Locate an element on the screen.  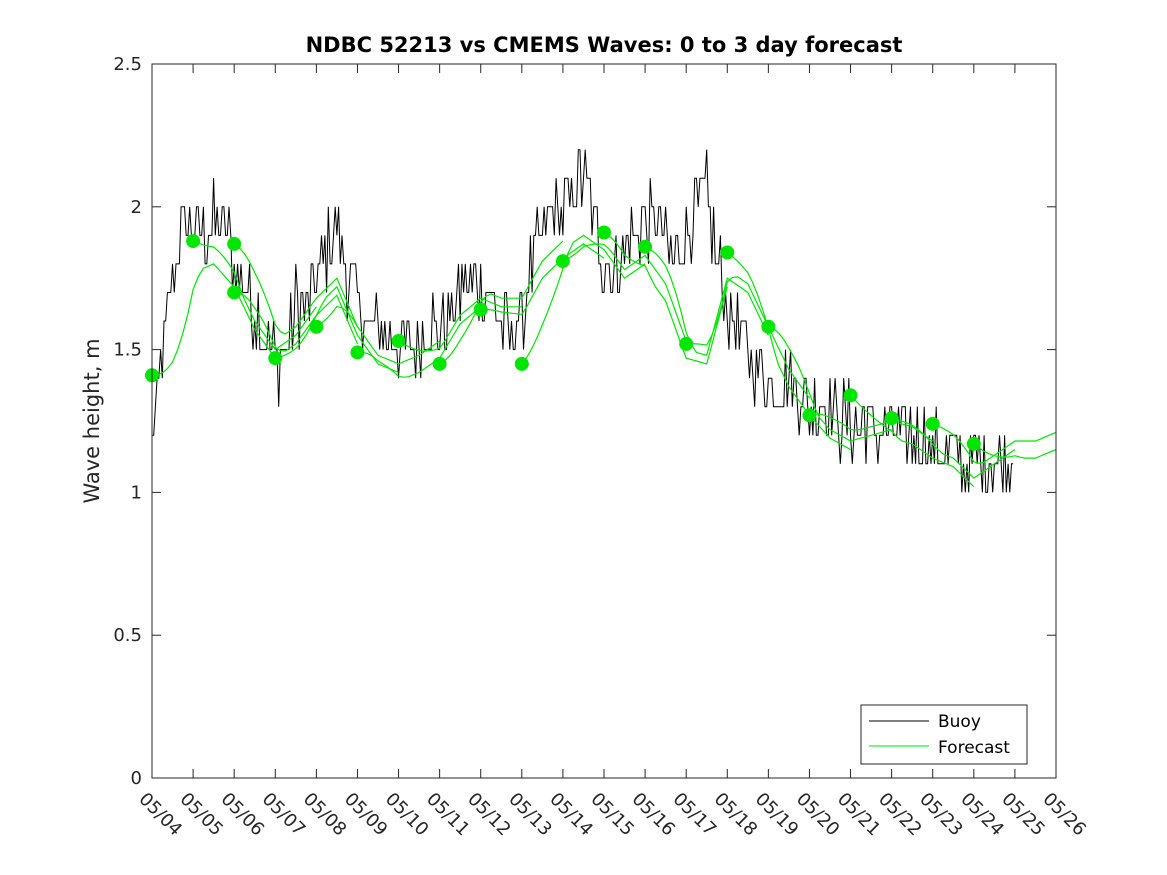
legend-forecast-label: Forecast is located at coordinates (974, 748).